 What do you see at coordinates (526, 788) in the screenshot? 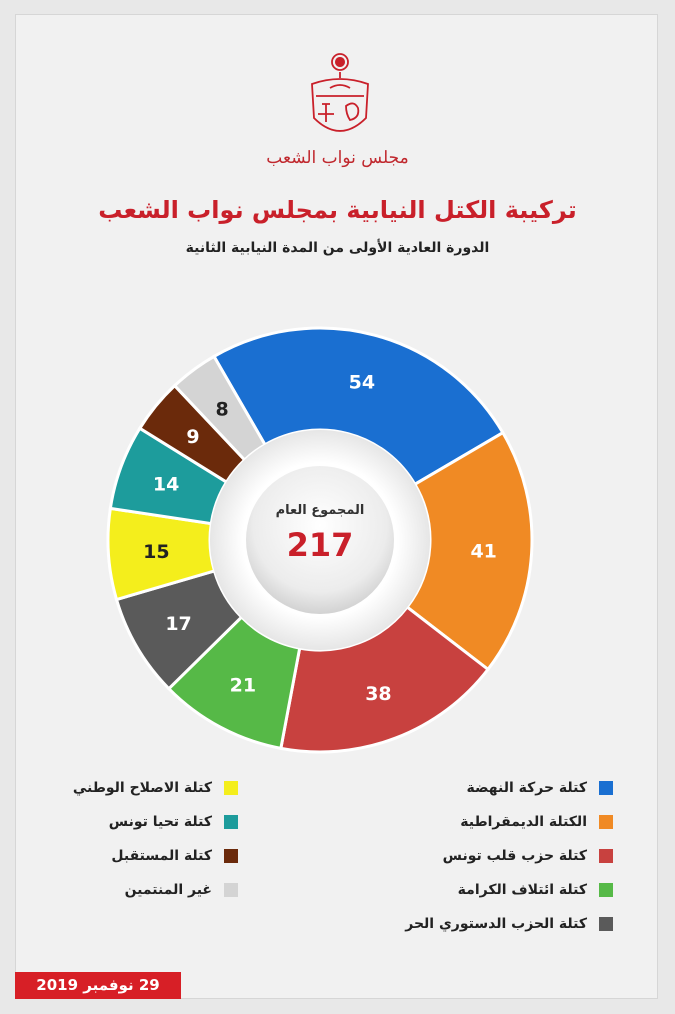
I see `legend-label: كتلة حركة النهضة` at bounding box center [526, 788].